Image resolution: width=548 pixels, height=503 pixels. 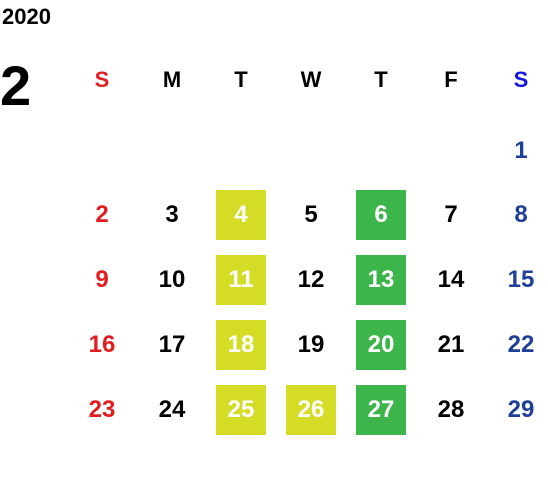 I want to click on weekday-header-sat: S, so click(x=521, y=79).